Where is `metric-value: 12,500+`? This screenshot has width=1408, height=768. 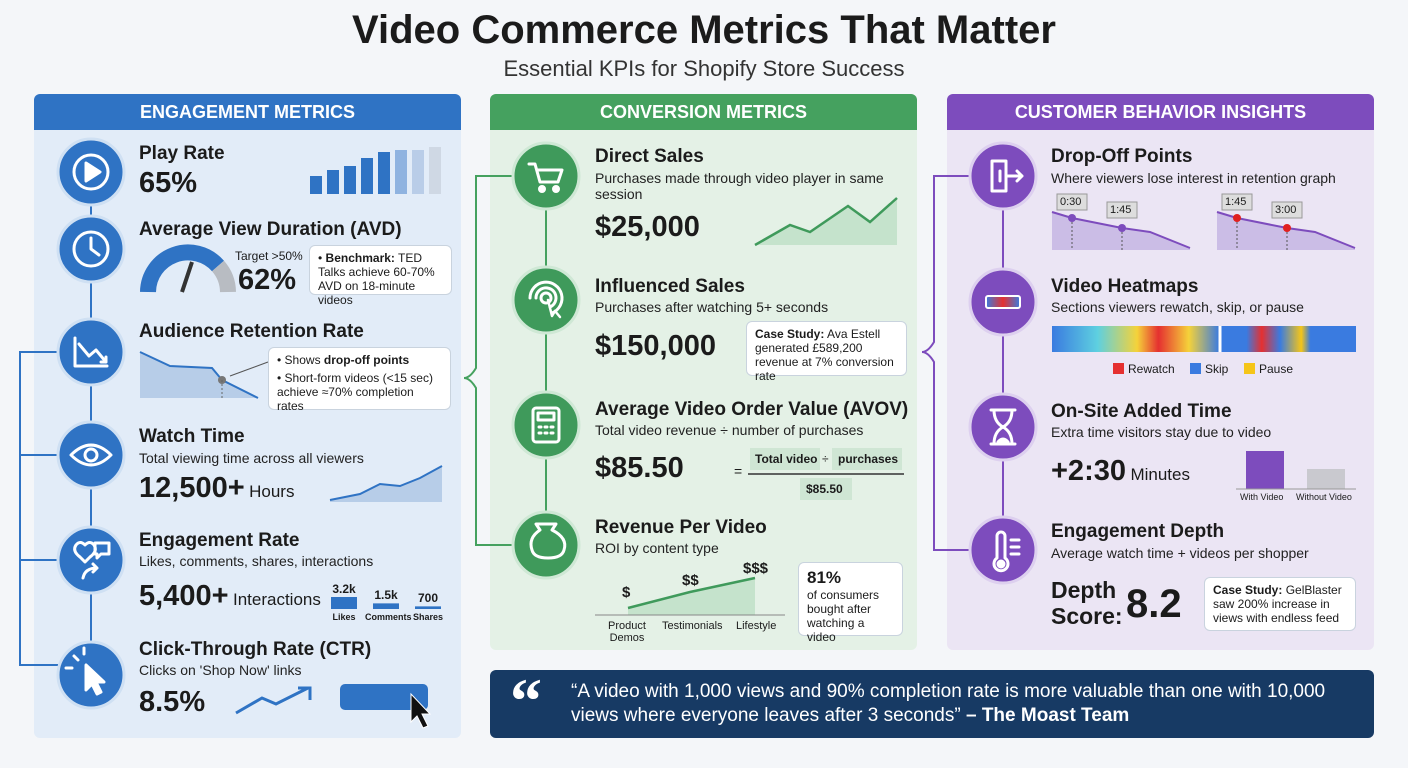 metric-value: 12,500+ is located at coordinates (192, 488).